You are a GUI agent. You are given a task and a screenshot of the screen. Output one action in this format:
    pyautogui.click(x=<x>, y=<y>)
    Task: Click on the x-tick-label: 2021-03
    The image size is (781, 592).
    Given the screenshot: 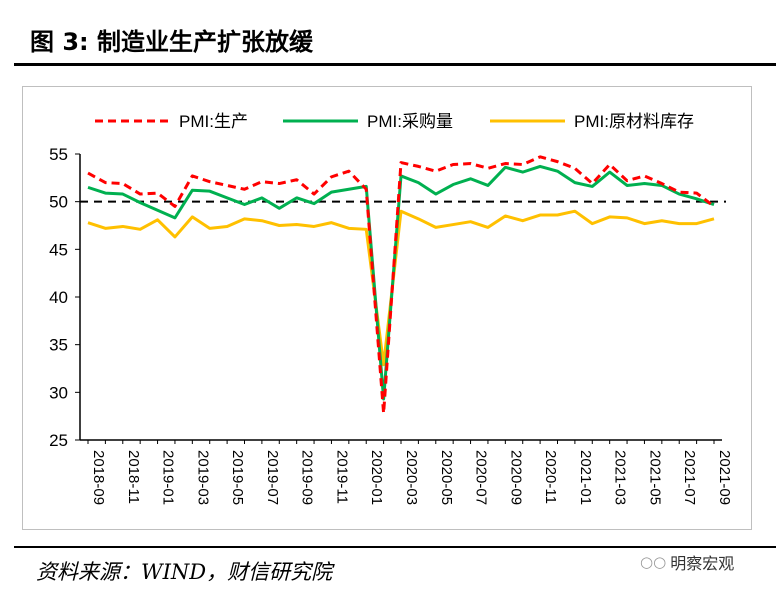 What is the action you would take?
    pyautogui.click(x=620, y=477)
    